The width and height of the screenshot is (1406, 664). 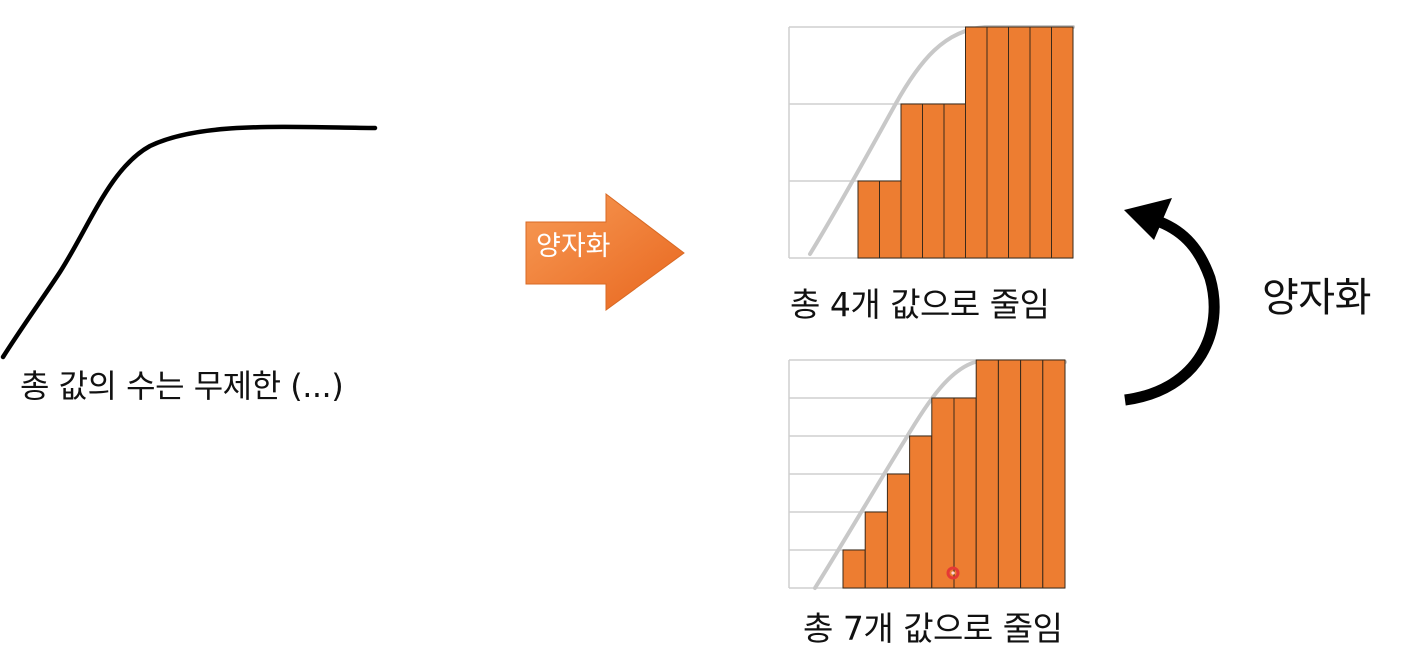 I want to click on curved-up-arrow-icon, so click(x=1172, y=311).